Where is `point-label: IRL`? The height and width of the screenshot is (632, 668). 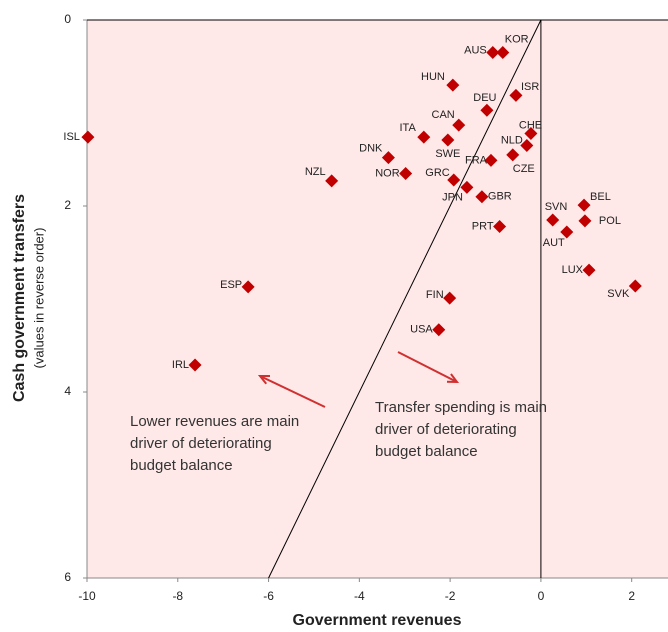
point-label: IRL is located at coordinates (180, 365).